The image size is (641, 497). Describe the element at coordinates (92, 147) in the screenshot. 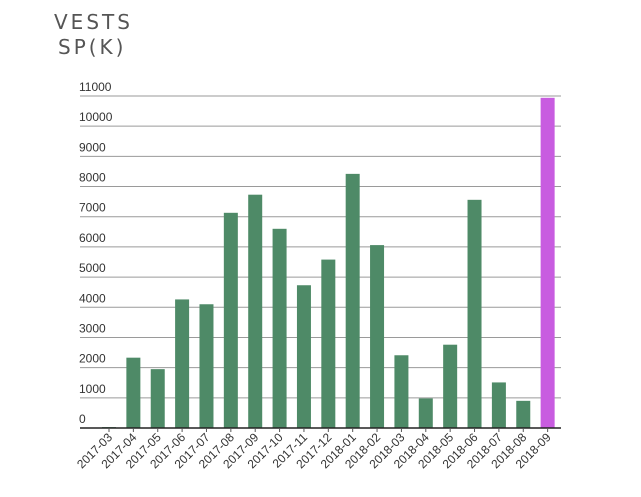

I see `y-tick-label: 9000` at that location.